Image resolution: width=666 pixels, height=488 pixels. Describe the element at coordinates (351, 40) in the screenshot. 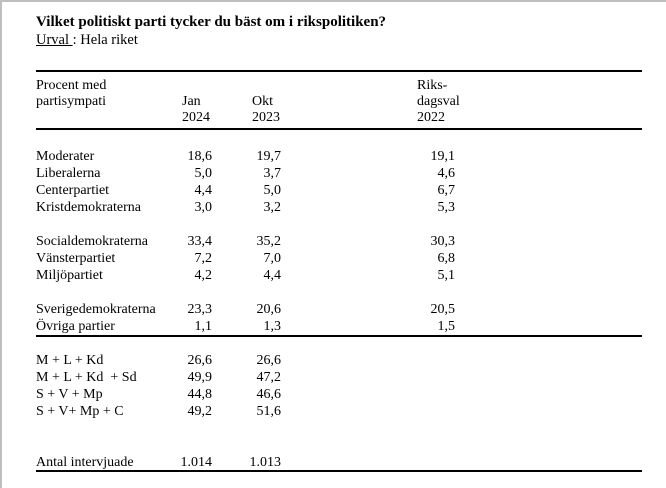

I see `selection-line: Urval : Hela riket` at that location.